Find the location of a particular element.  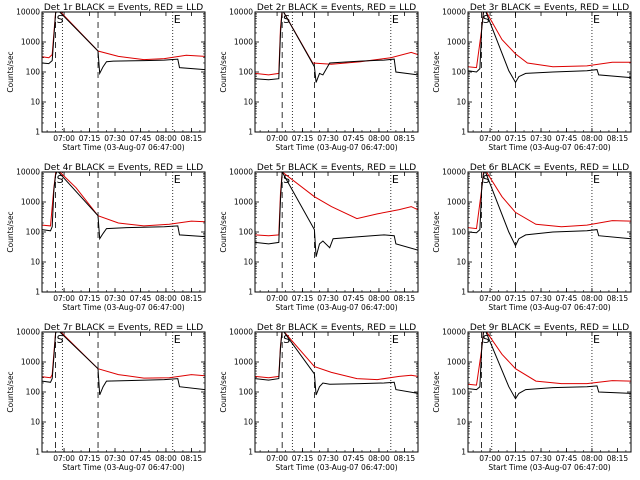

panel-title: Det 8r BLACK = Events, RED = LLD is located at coordinates (336, 328).